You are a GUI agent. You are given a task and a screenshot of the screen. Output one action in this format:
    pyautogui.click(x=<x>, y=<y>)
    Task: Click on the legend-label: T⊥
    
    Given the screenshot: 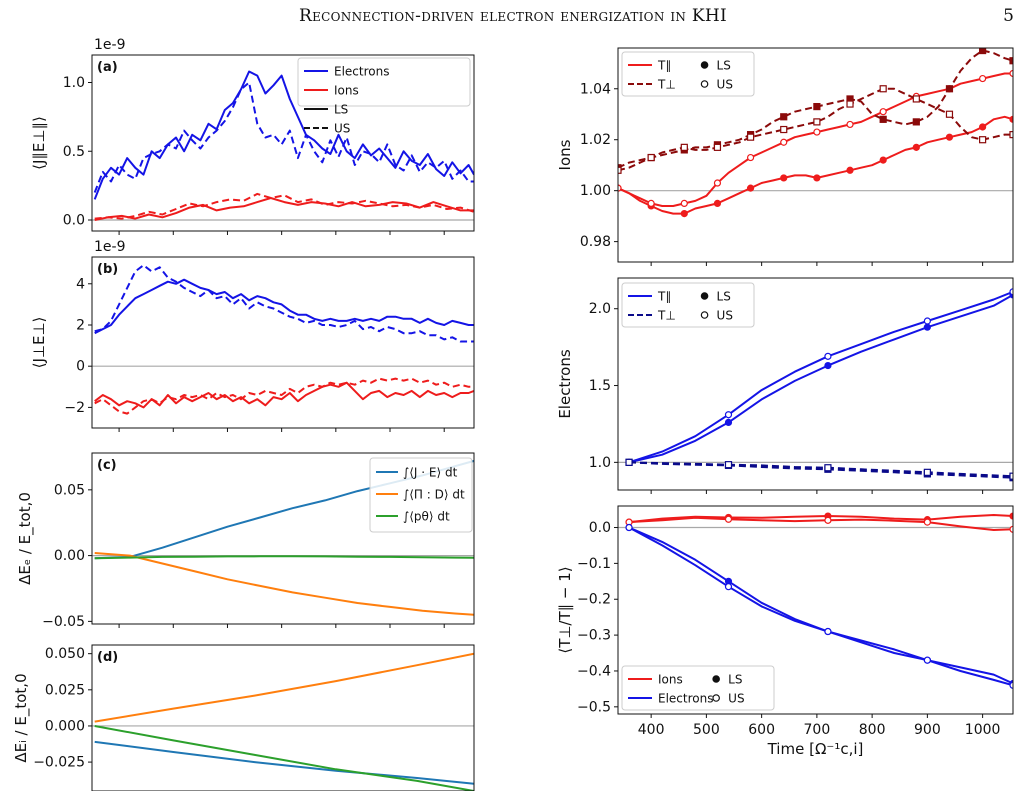 What is the action you would take?
    pyautogui.click(x=666, y=85)
    